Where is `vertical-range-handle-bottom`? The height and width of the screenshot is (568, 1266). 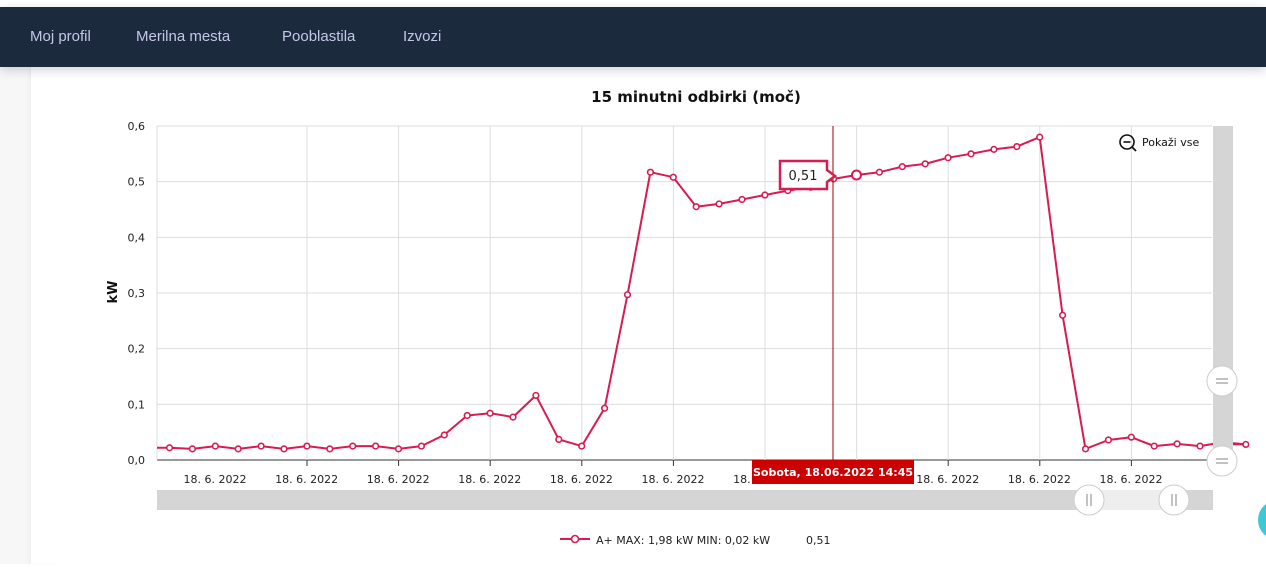
vertical-range-handle-bottom is located at coordinates (1222, 461).